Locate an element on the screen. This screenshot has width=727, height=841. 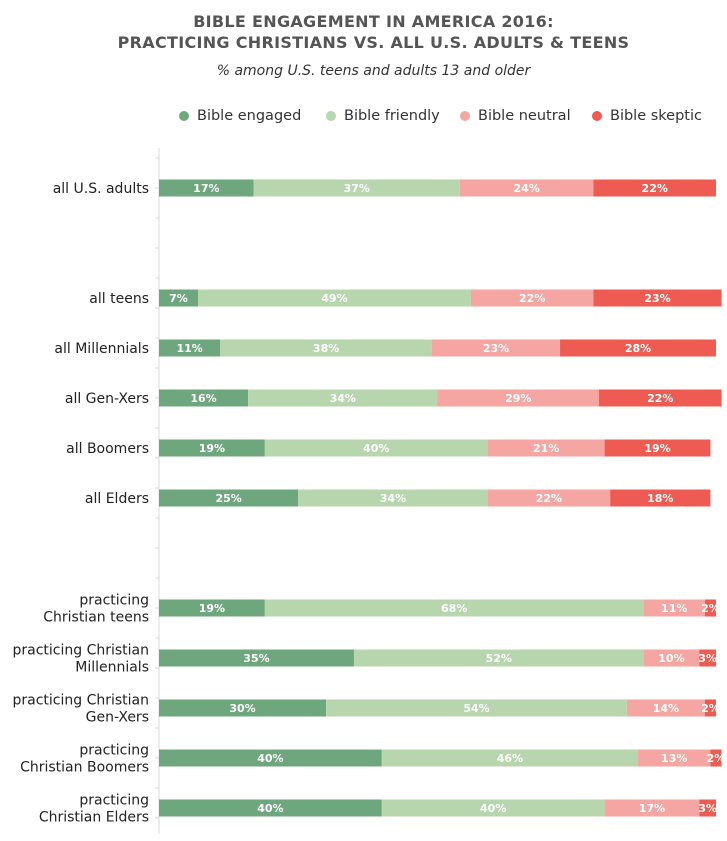
data-label: 21% is located at coordinates (546, 448).